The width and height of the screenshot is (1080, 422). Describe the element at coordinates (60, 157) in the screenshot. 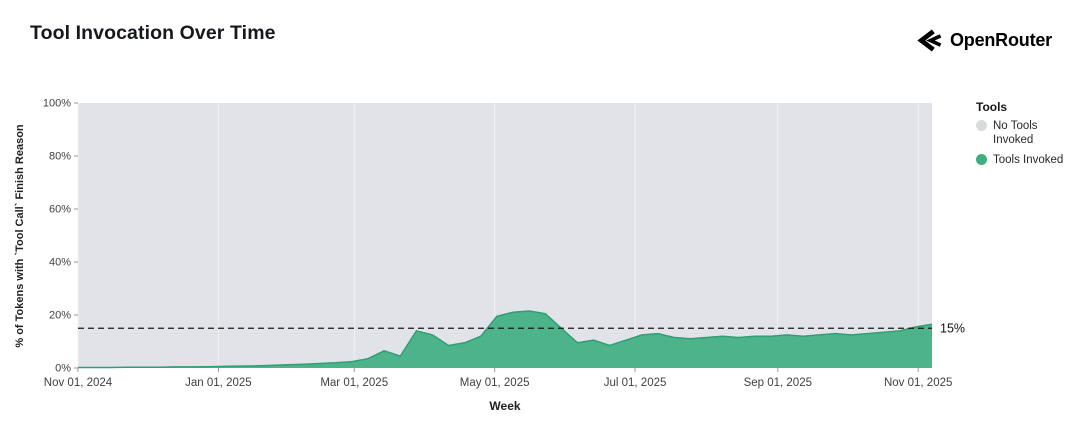

I see `y-tick-label: 80%` at that location.